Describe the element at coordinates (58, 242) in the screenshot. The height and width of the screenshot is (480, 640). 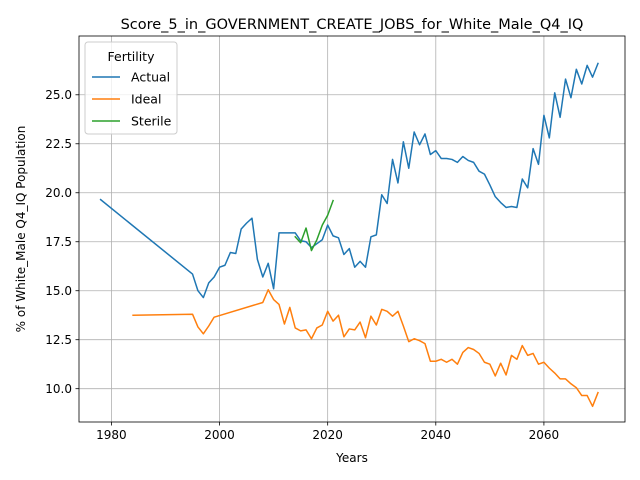
I see `y-tick-label: 17.5` at that location.